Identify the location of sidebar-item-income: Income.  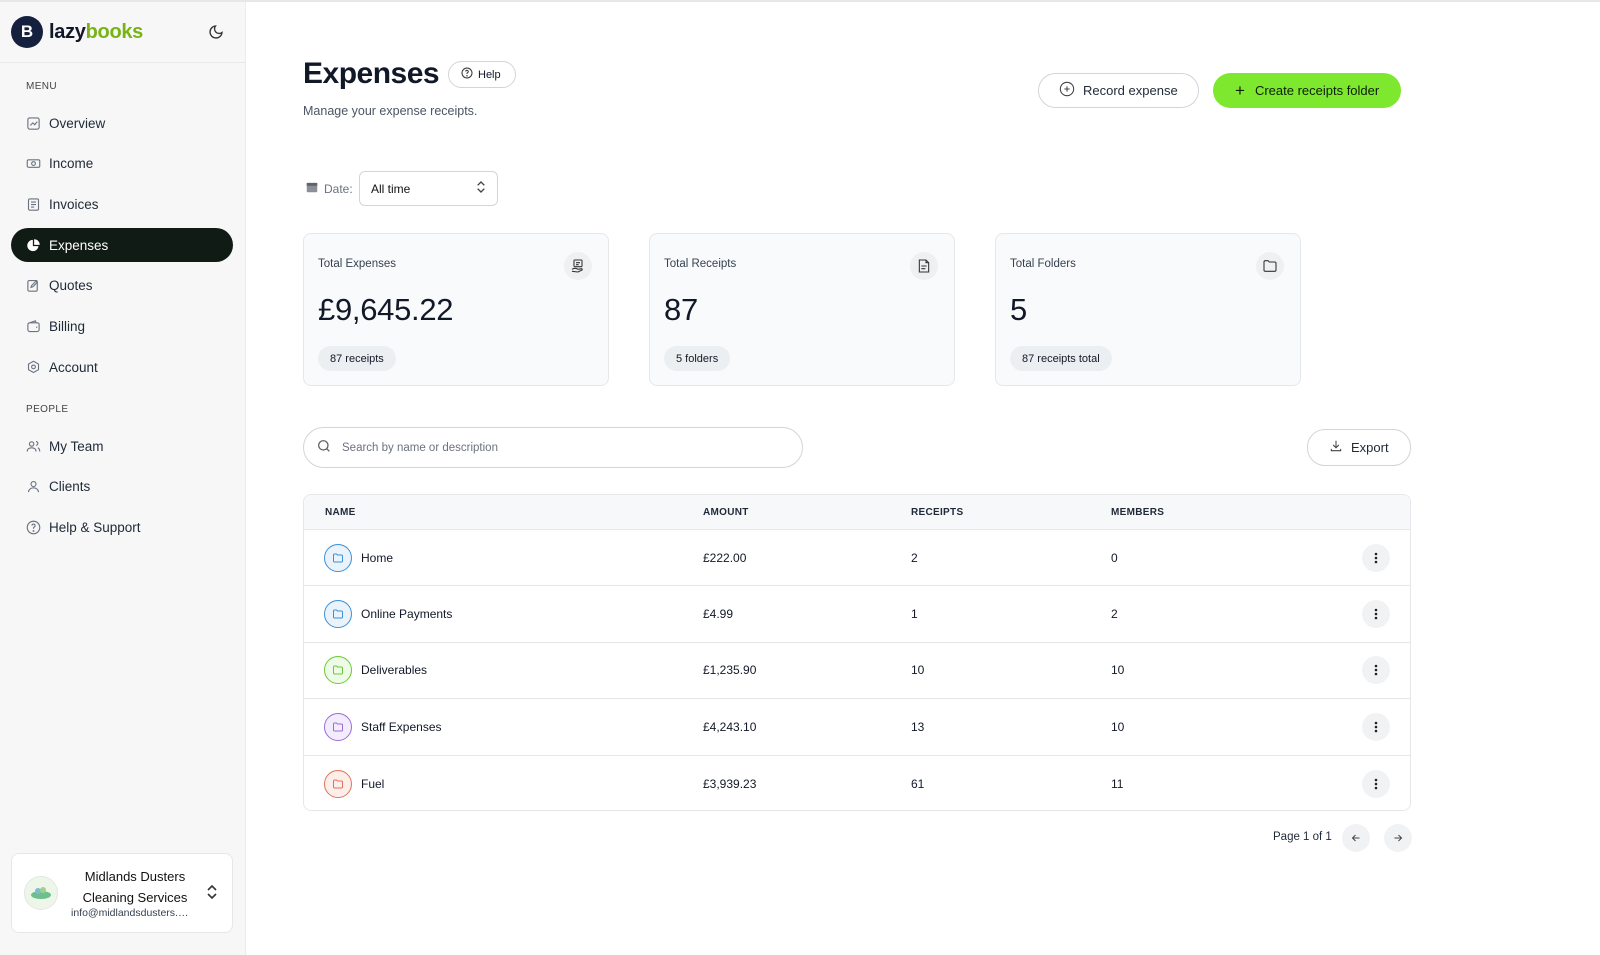
(122, 164).